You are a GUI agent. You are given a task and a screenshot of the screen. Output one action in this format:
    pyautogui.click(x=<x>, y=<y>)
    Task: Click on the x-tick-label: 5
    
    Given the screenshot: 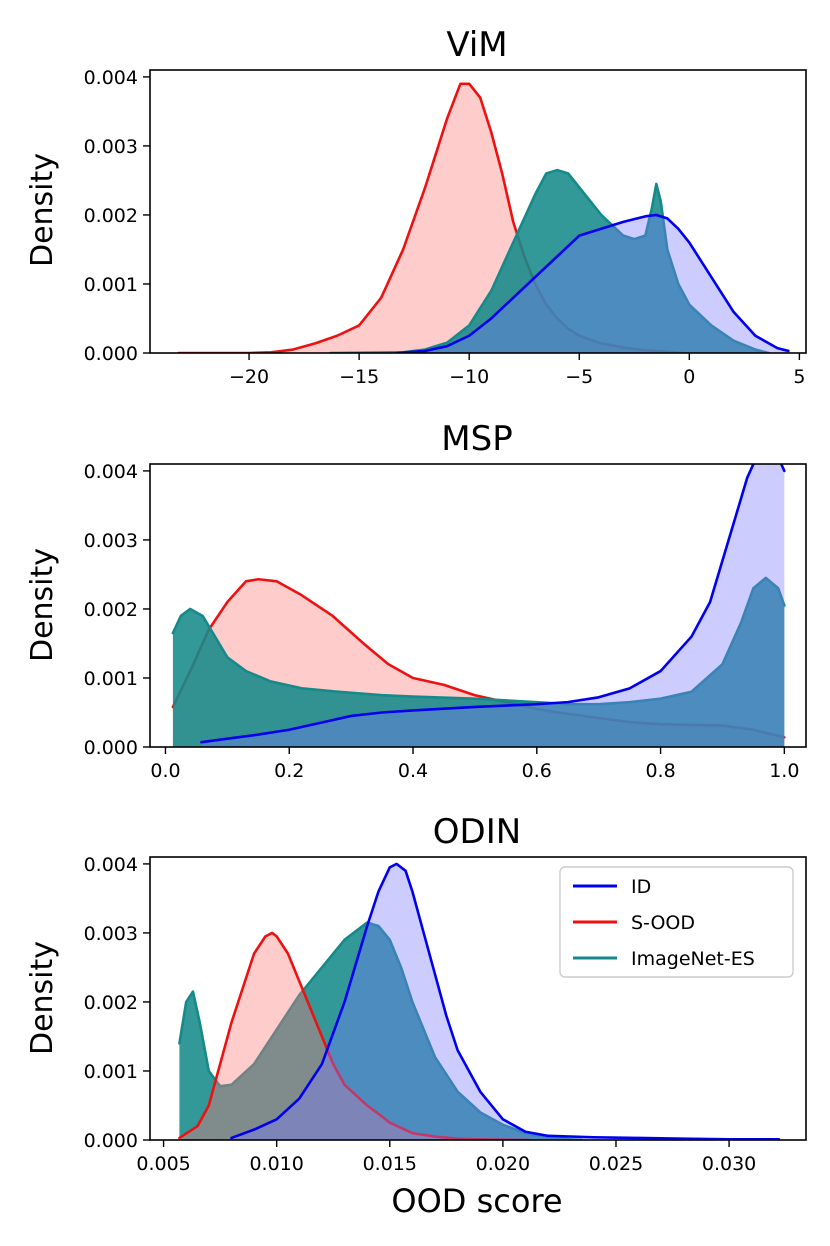 What is the action you would take?
    pyautogui.click(x=799, y=377)
    